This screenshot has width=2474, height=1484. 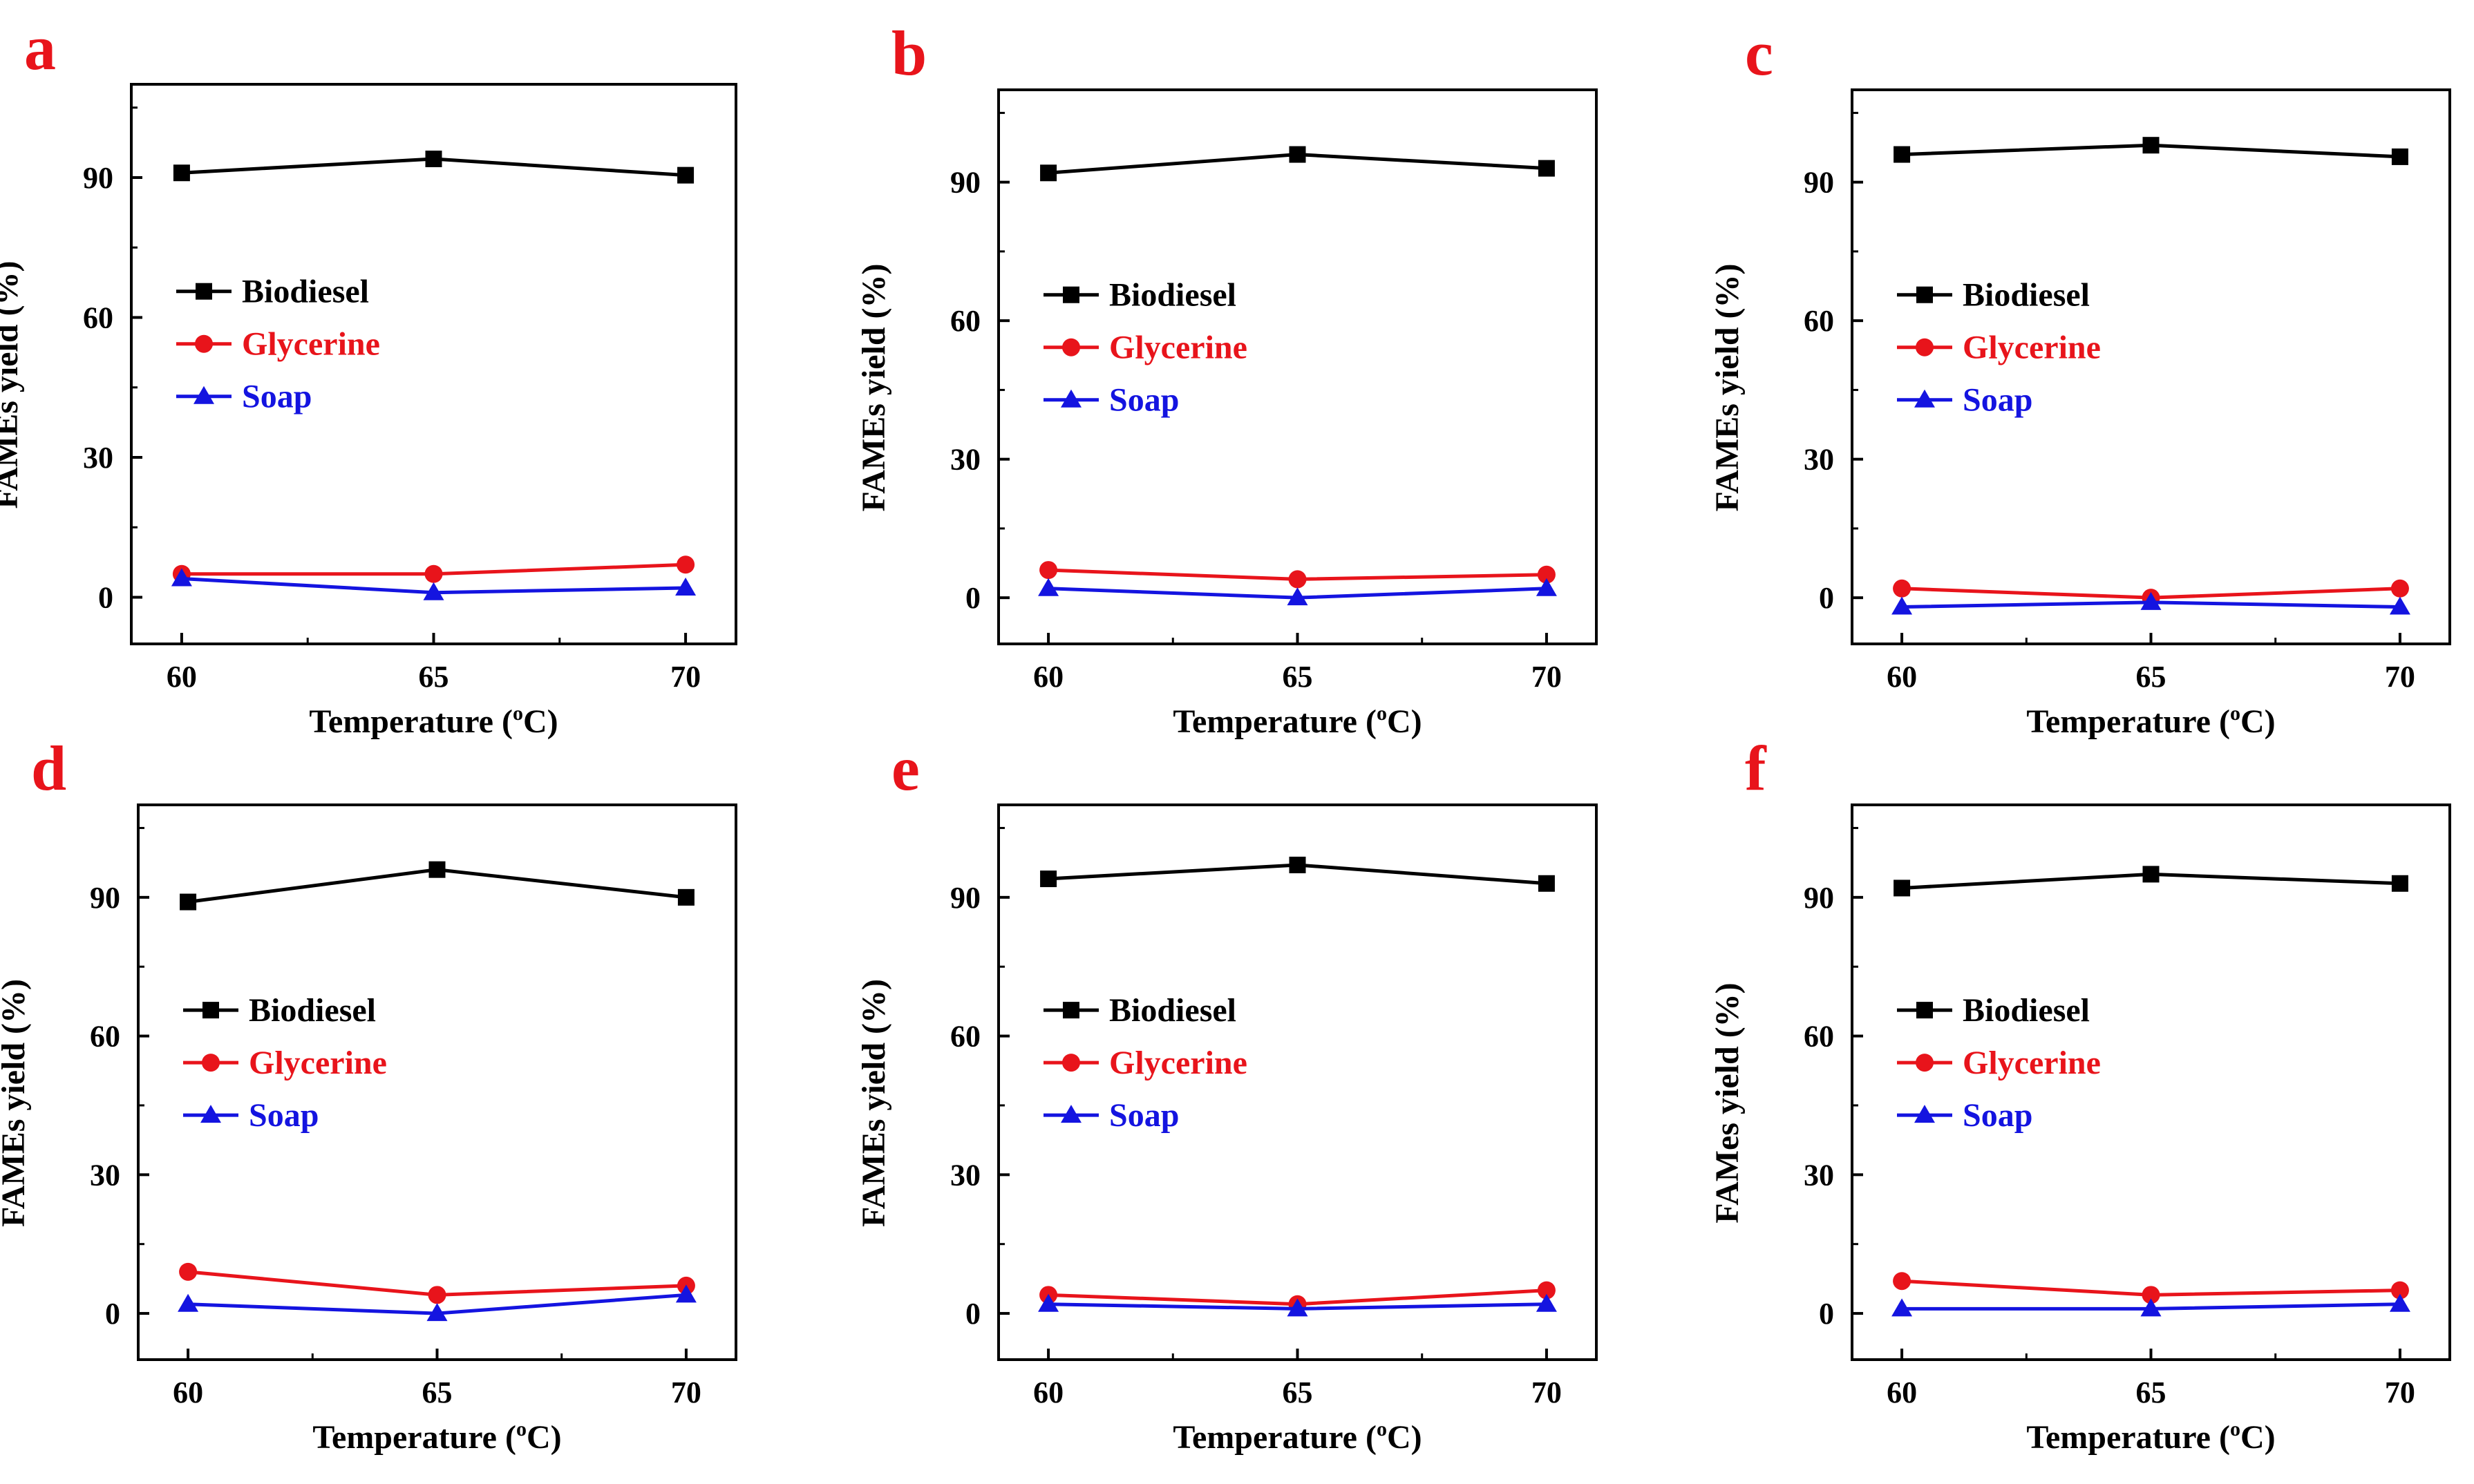 I want to click on y-axis-label: FAMes yield (%), so click(x=1727, y=1102).